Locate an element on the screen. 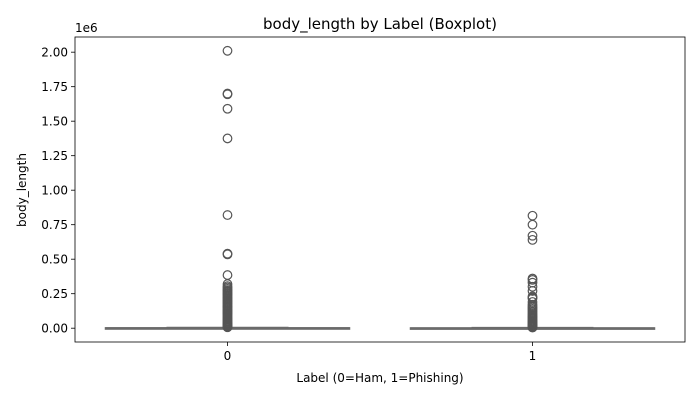 The height and width of the screenshot is (404, 700). y-axis-ticks: 0.00 0.25 0.50 0.75 1.00 1.25 1.50 1.75 2.00 is located at coordinates (58, 190).